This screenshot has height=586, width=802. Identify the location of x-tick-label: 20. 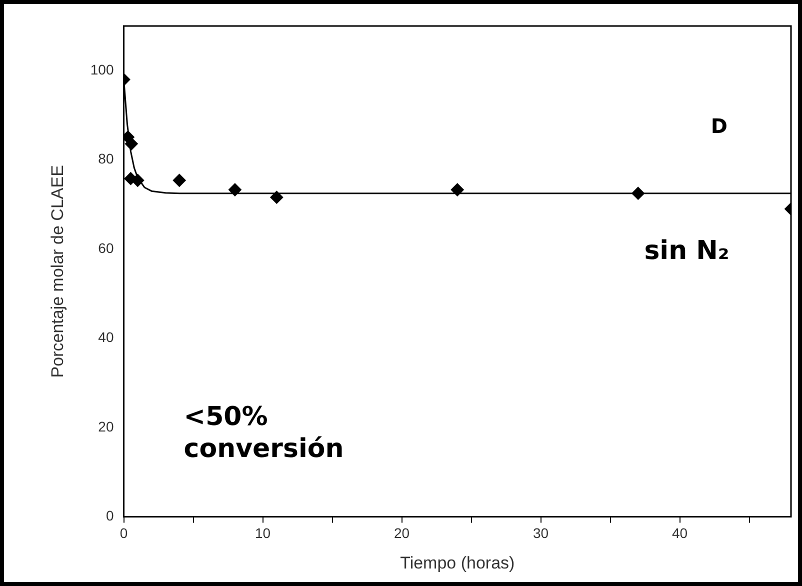
(402, 533).